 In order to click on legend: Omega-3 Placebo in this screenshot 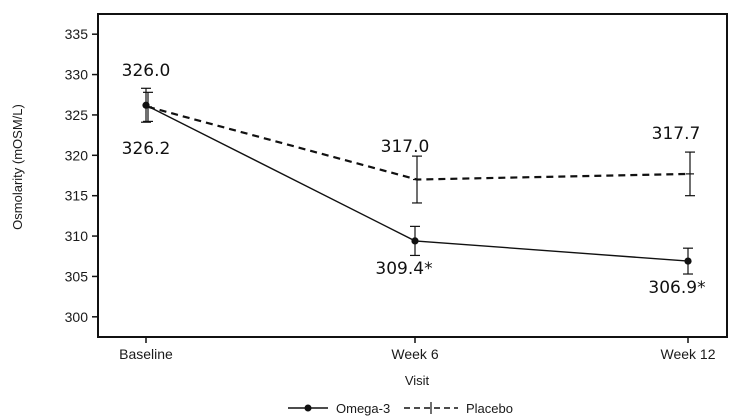, I will do `click(400, 408)`.